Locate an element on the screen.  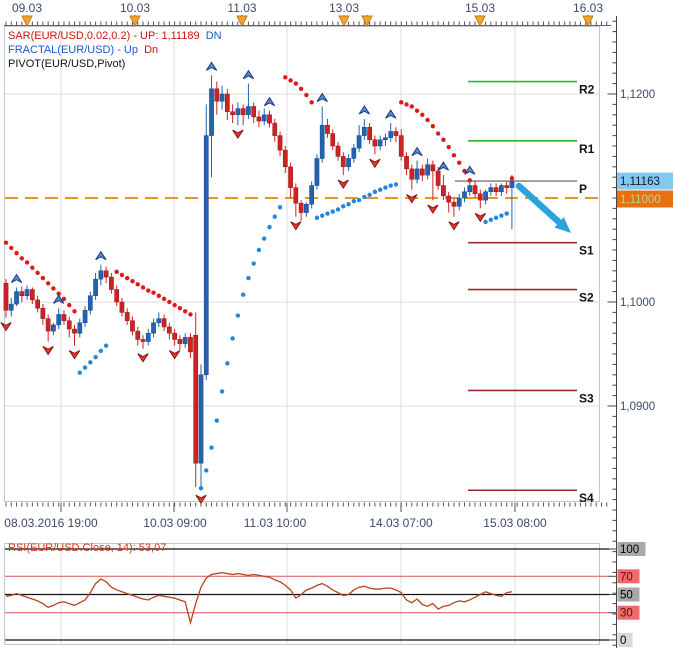
top-date-label: 10.03 is located at coordinates (135, 8).